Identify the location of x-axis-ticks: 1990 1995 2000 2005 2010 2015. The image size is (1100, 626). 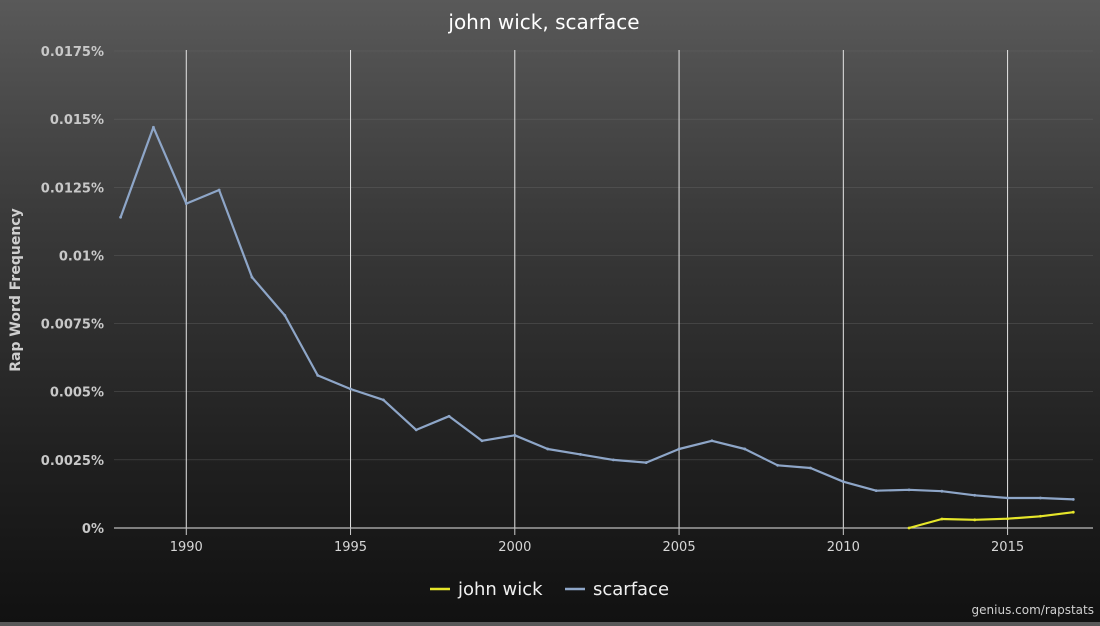
(597, 547).